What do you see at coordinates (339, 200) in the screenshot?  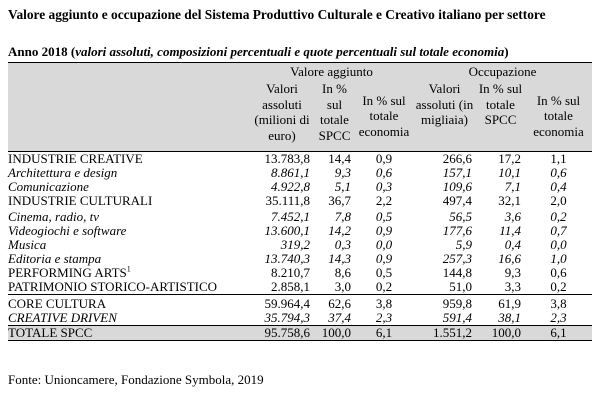 I see `table-cell: 36,7` at bounding box center [339, 200].